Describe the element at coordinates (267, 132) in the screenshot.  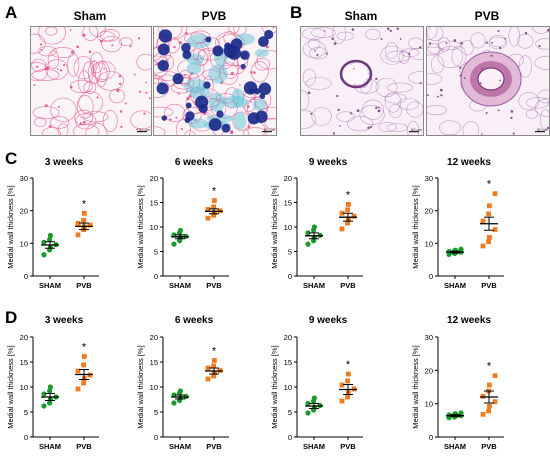
I see `scale-bar` at that location.